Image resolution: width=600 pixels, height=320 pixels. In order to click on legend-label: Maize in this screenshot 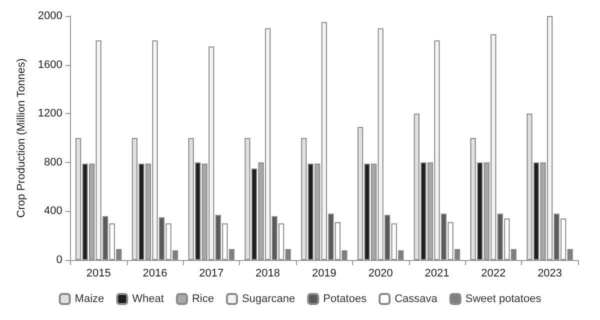, I will do `click(89, 299)`.